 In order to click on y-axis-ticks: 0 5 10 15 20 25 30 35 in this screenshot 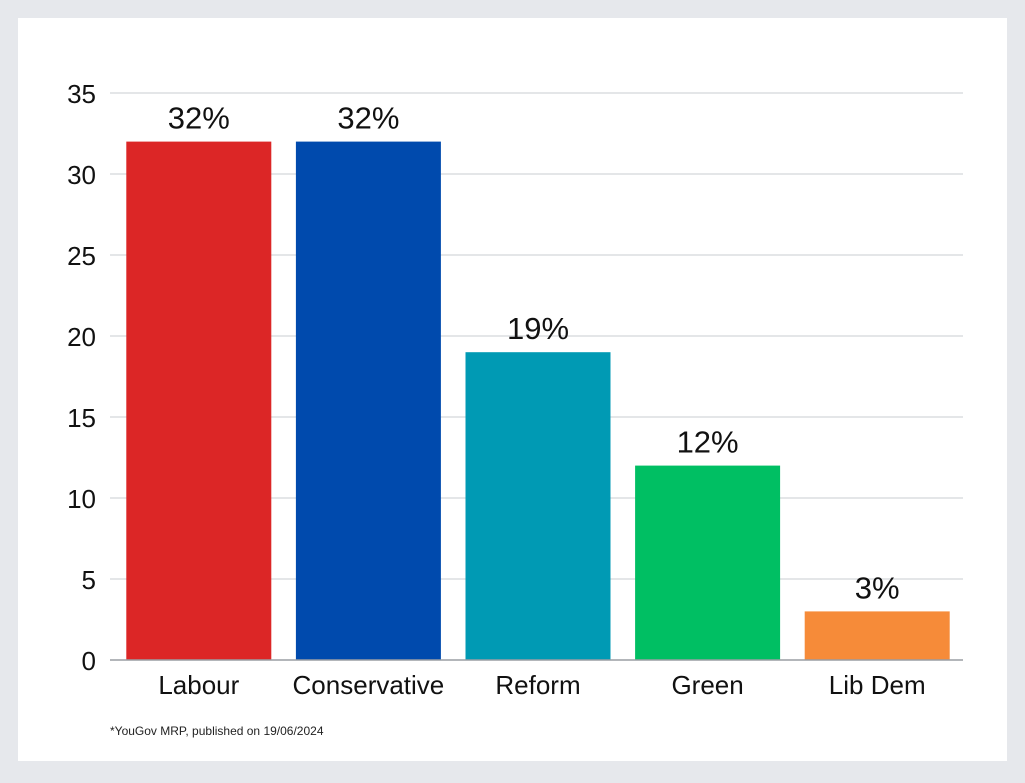, I will do `click(81, 377)`.